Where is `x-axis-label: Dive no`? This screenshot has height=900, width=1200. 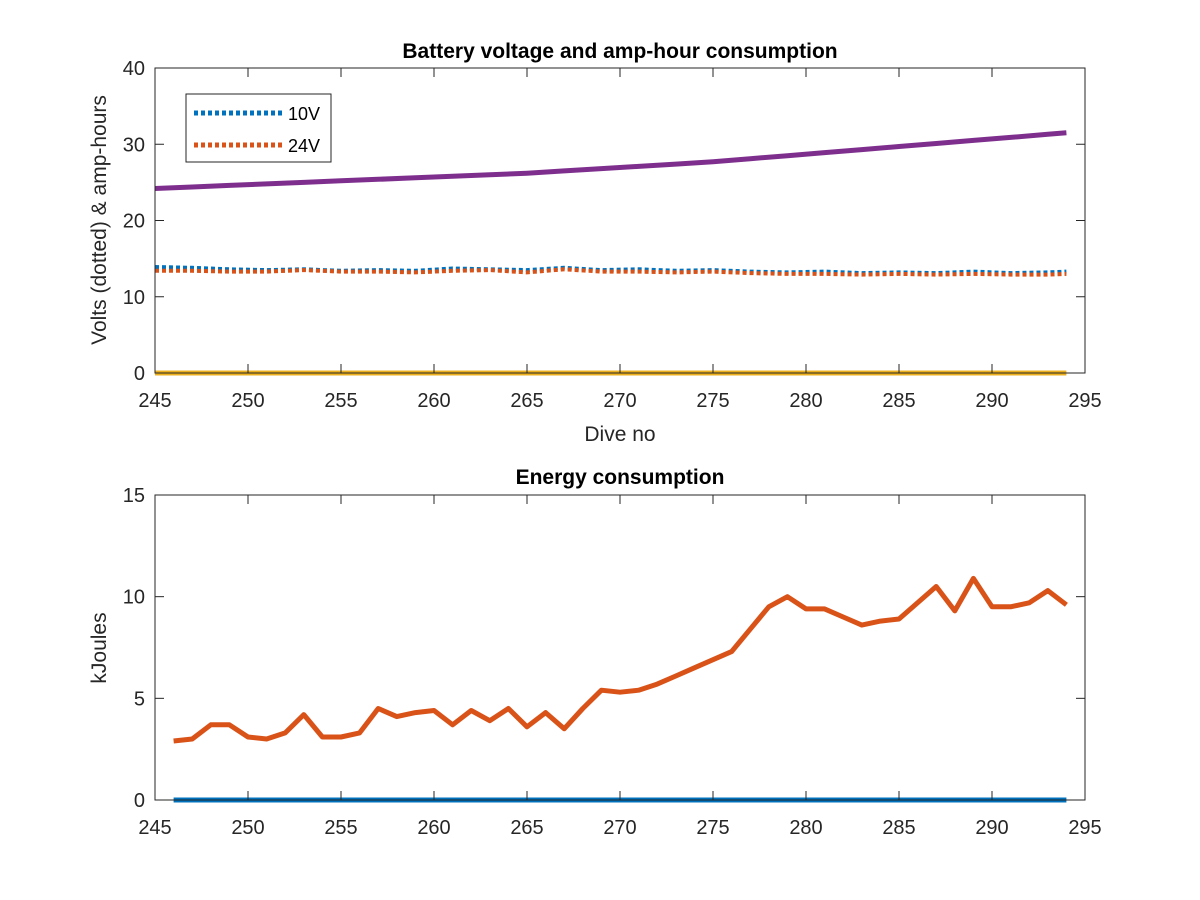 x-axis-label: Dive no is located at coordinates (619, 434).